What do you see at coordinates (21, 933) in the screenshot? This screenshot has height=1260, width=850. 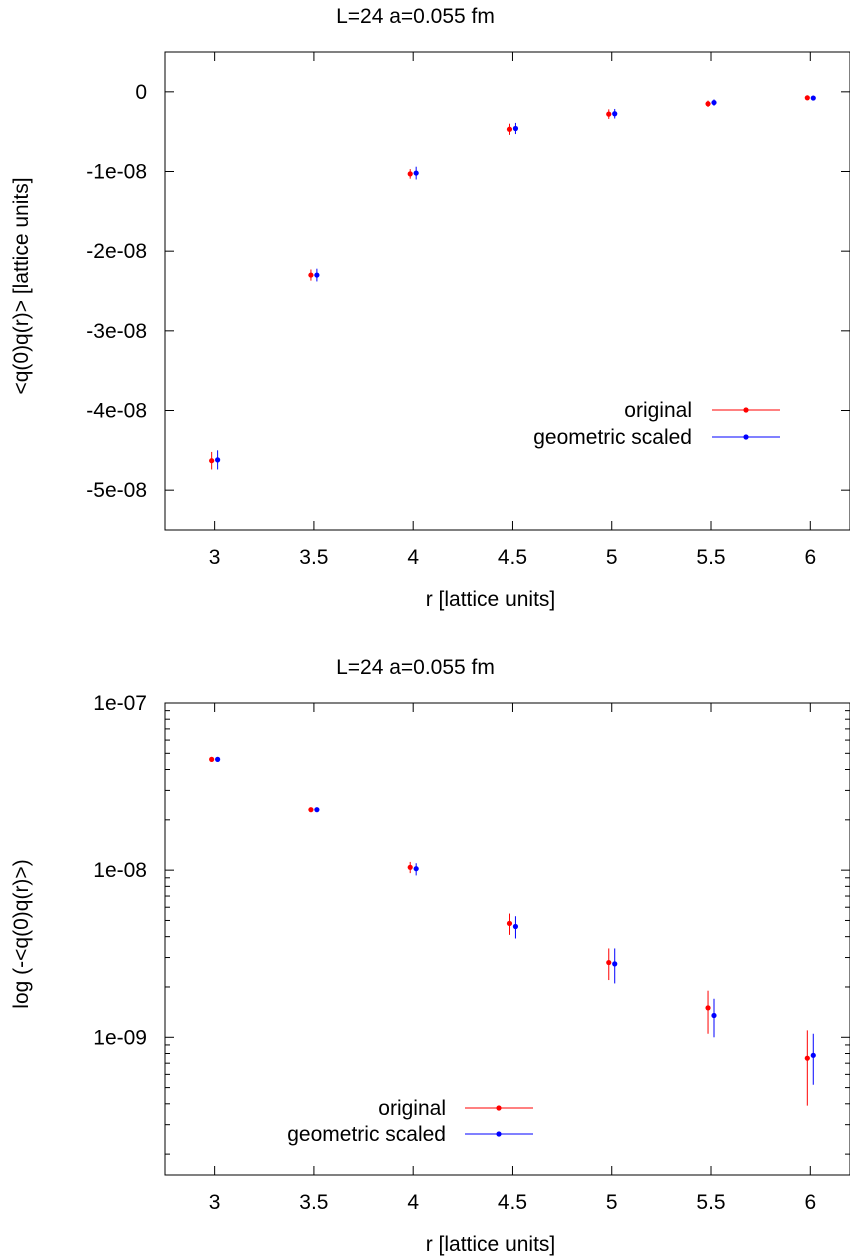 I see `y-axis-label: log (-<q(0)q(r)>)` at bounding box center [21, 933].